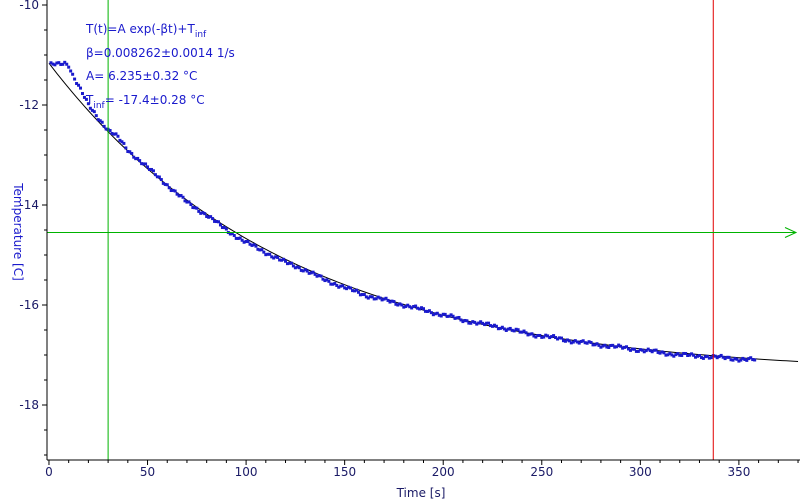 This screenshot has height=504, width=800. What do you see at coordinates (201, 35) in the screenshot?
I see `fit-formula-sub: inf` at bounding box center [201, 35].